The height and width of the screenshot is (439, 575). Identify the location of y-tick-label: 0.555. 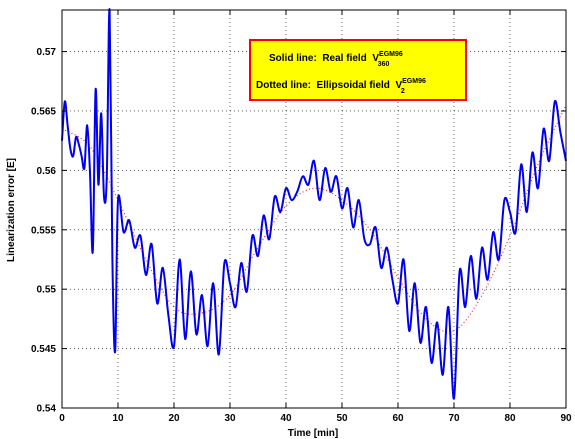
(43, 230).